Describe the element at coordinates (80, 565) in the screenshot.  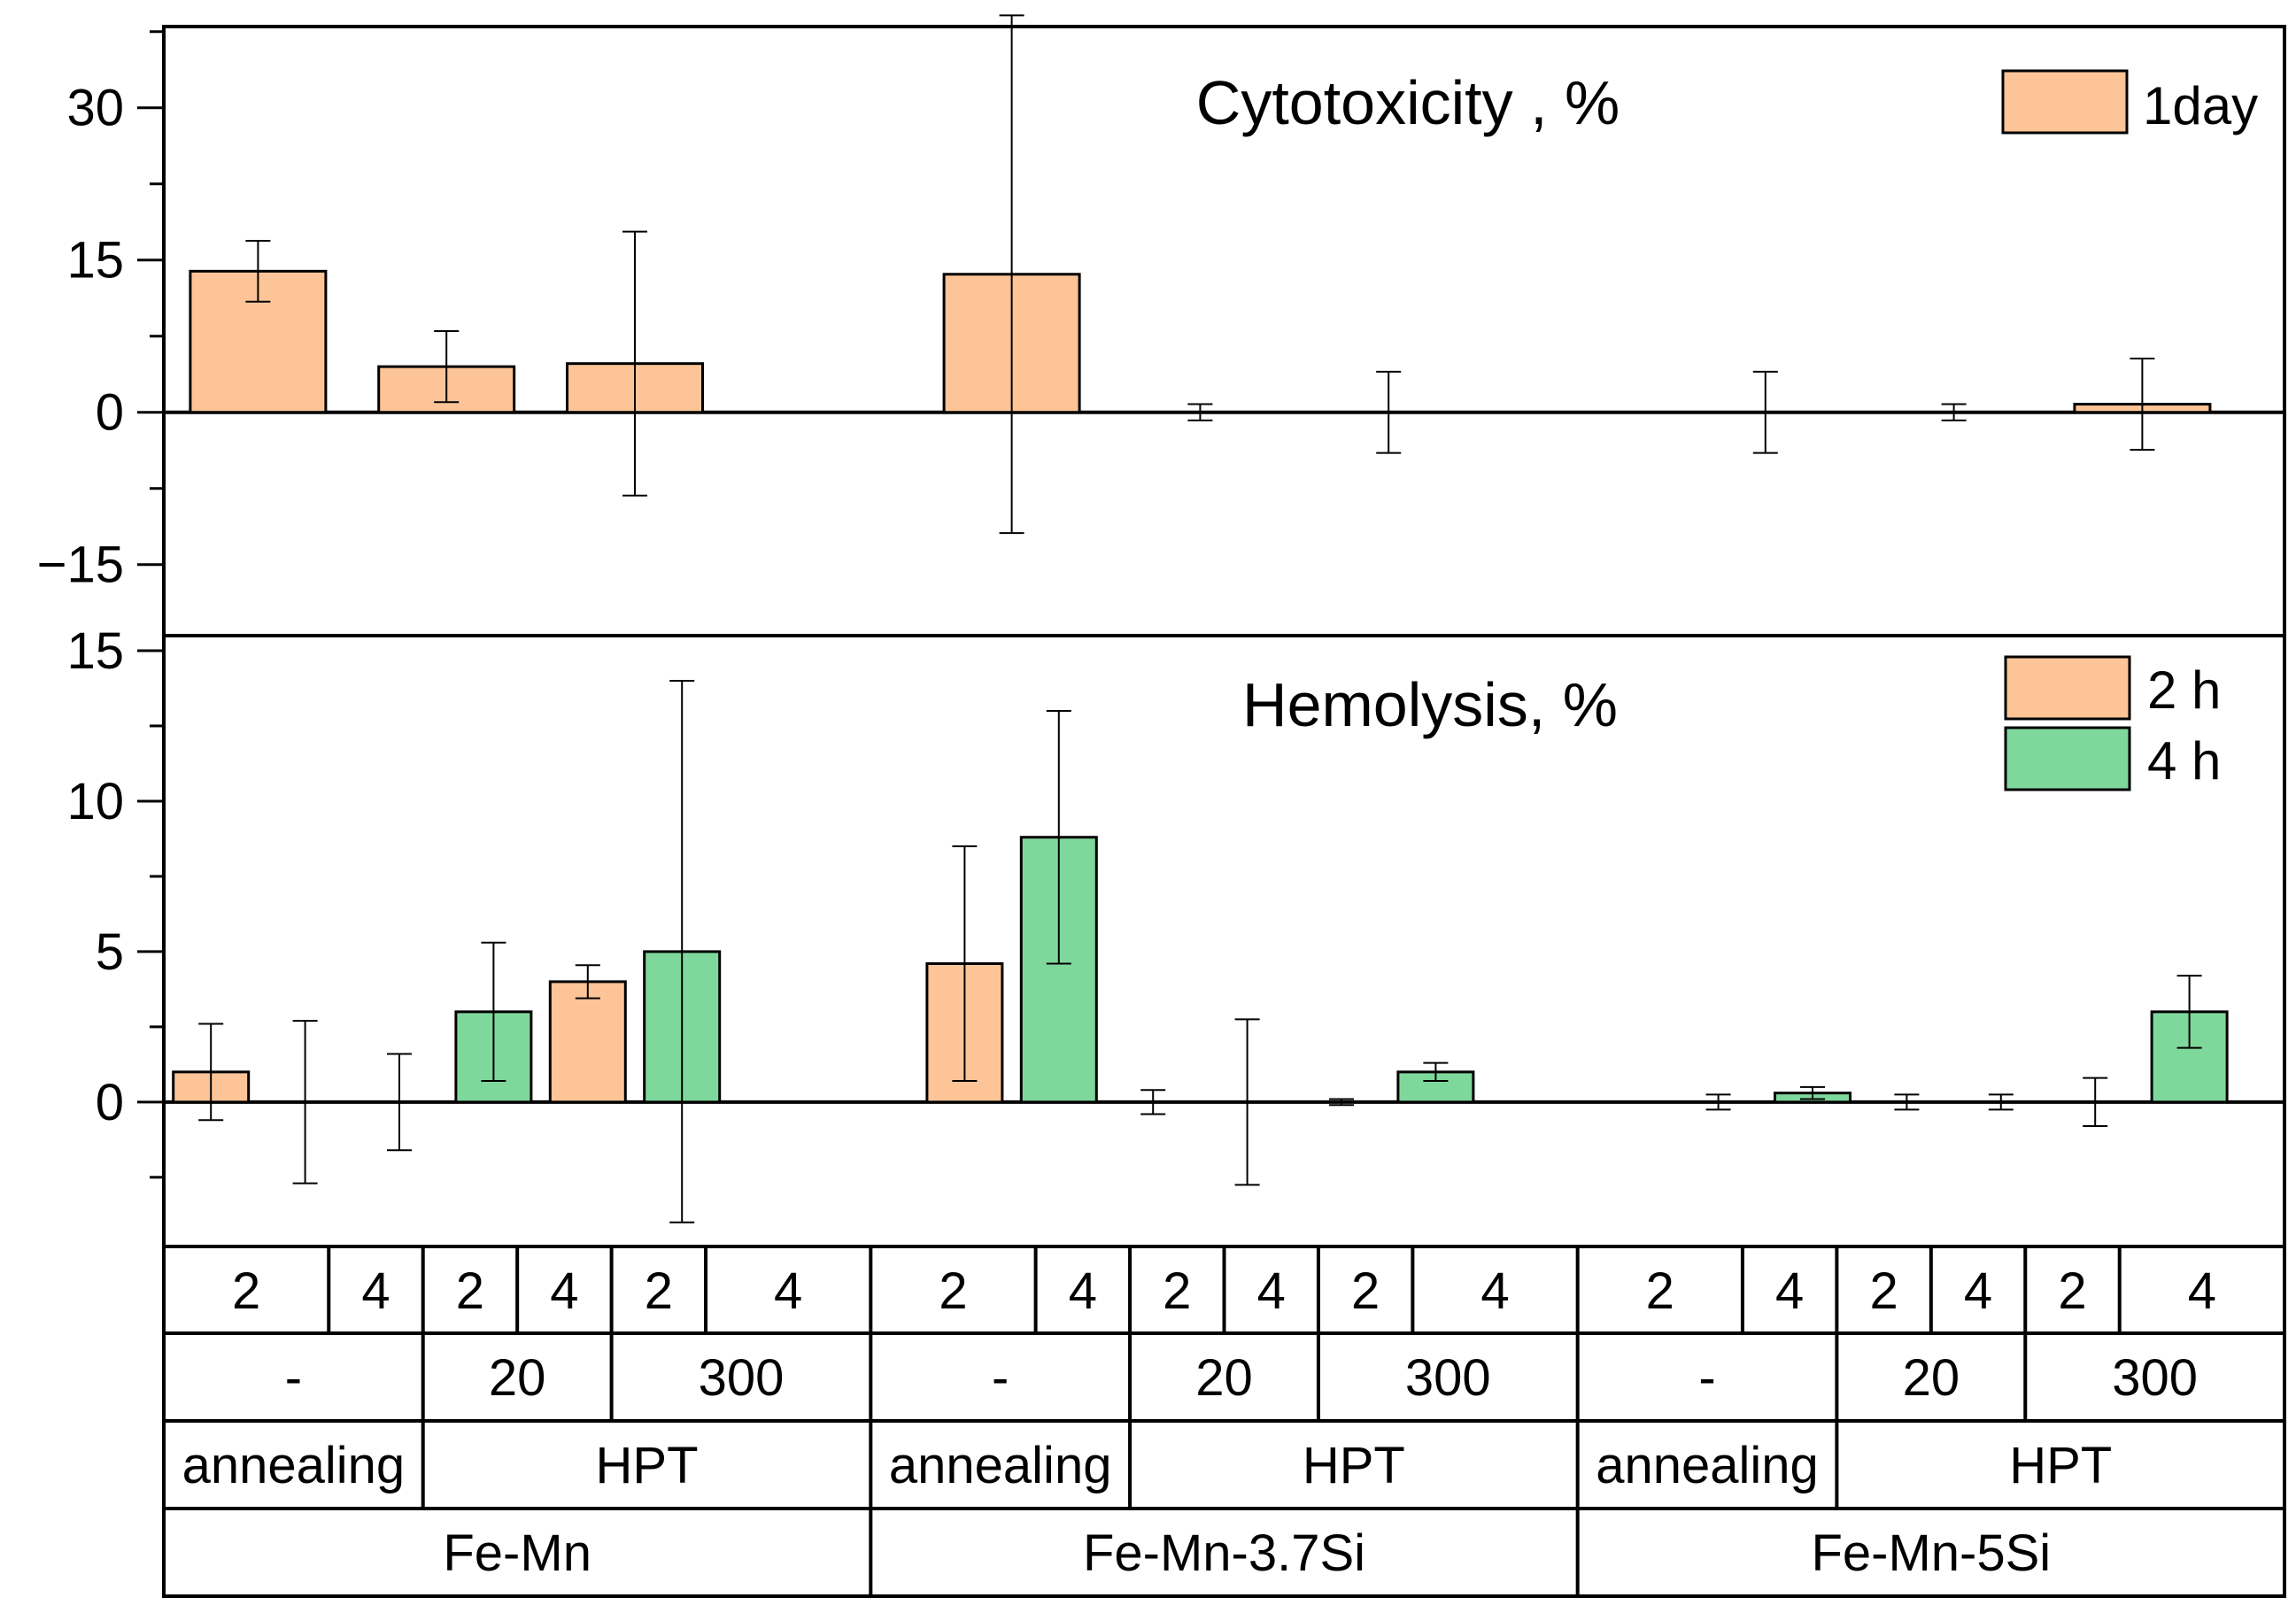
I see `y-tick-label: −15` at that location.